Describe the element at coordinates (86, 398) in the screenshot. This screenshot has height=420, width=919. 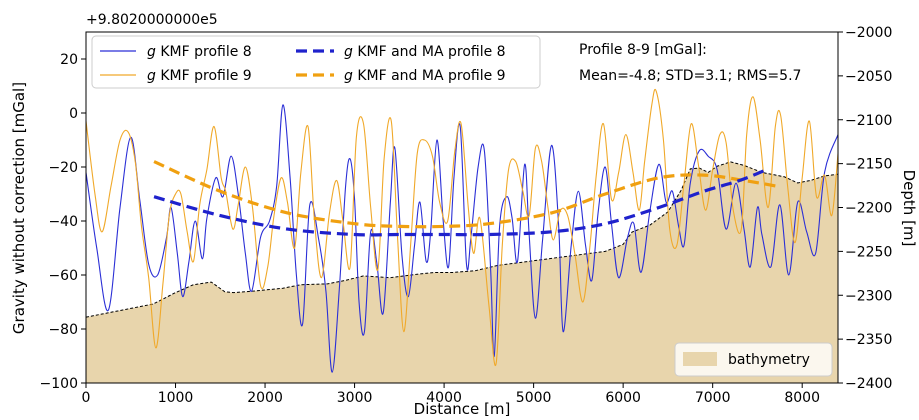
I see `x-tick-label: 0` at that location.